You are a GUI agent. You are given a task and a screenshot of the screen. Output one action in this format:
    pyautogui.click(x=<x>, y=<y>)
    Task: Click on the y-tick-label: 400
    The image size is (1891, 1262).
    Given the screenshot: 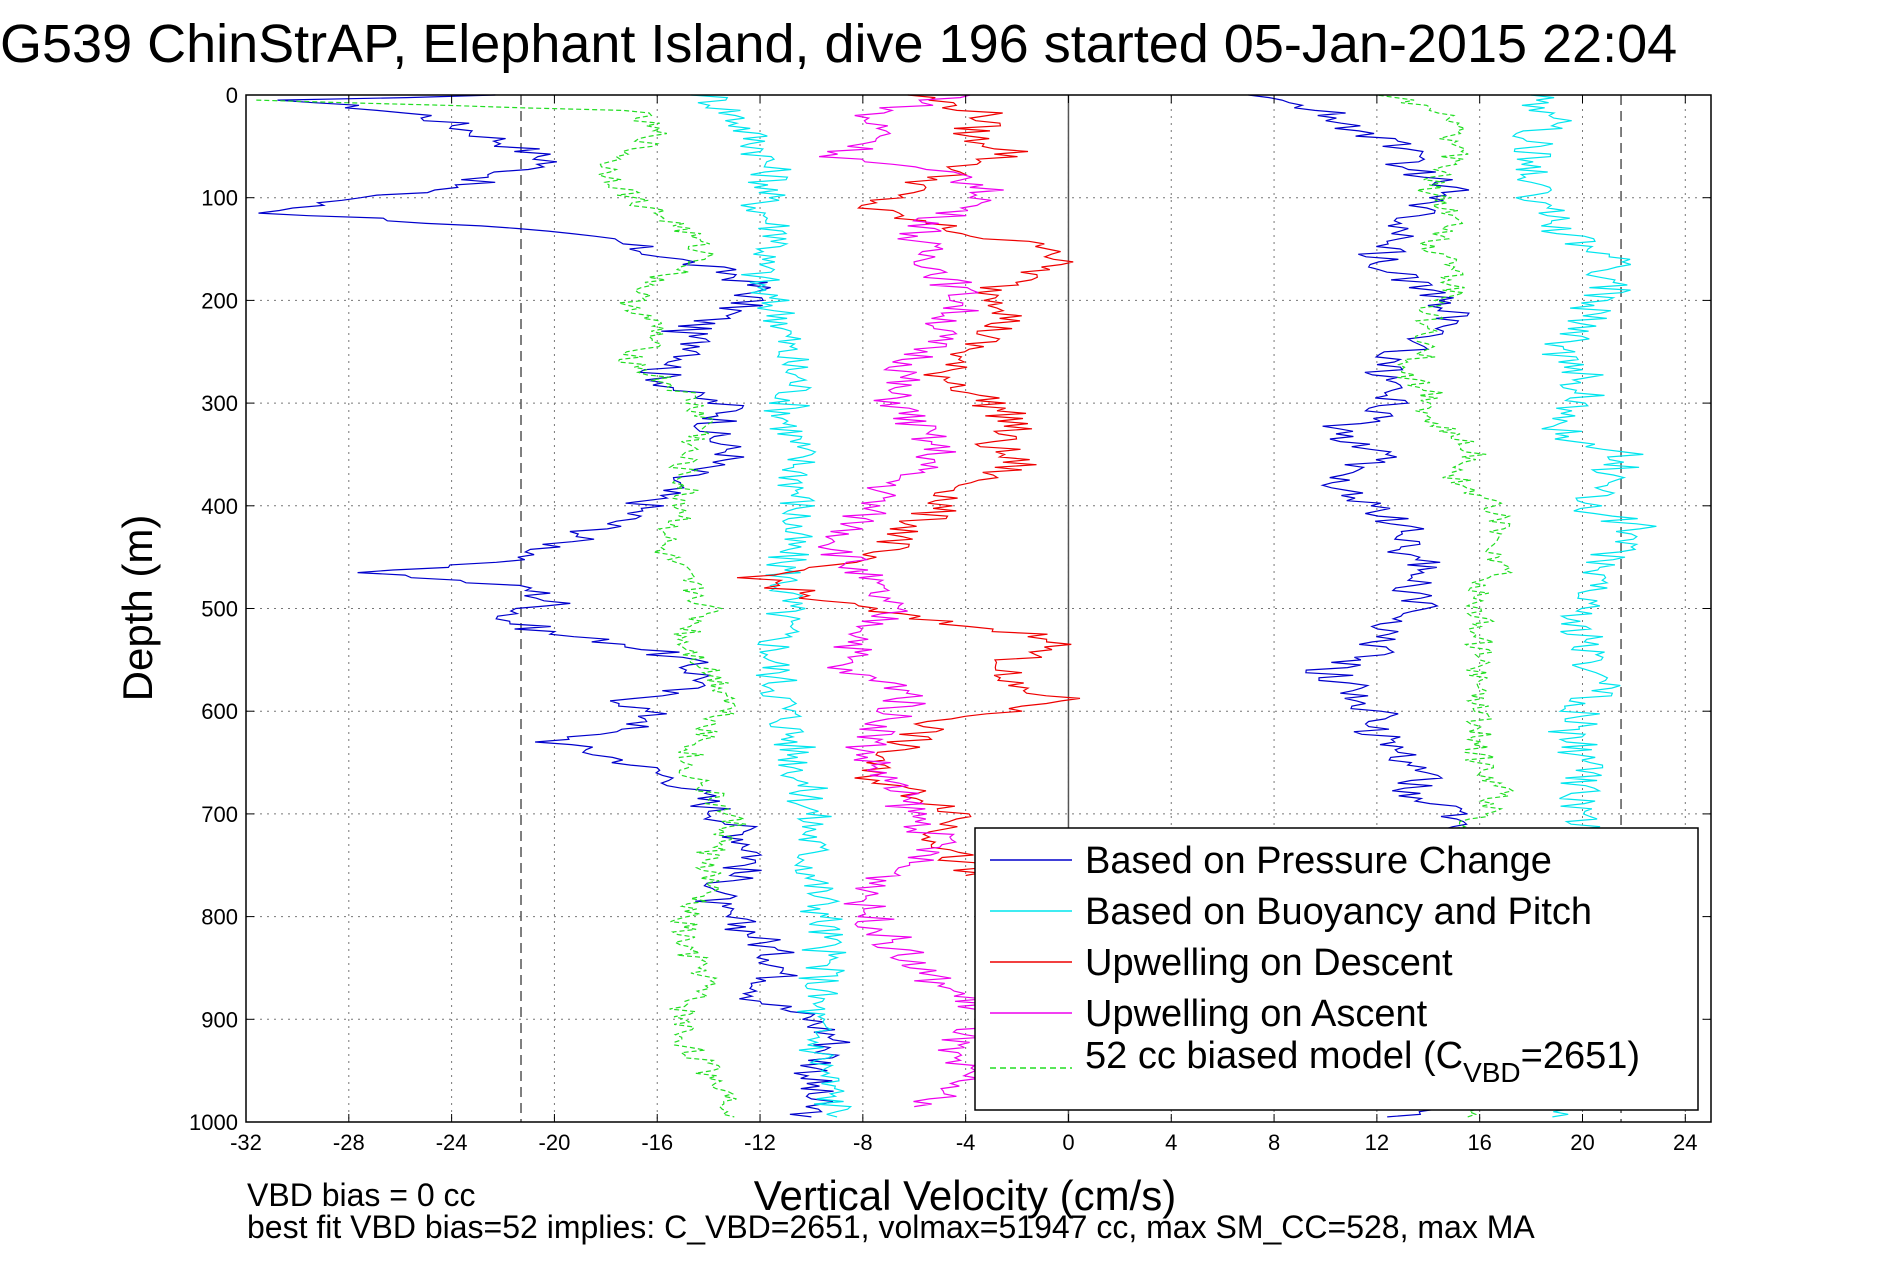 What is the action you would take?
    pyautogui.click(x=219, y=506)
    